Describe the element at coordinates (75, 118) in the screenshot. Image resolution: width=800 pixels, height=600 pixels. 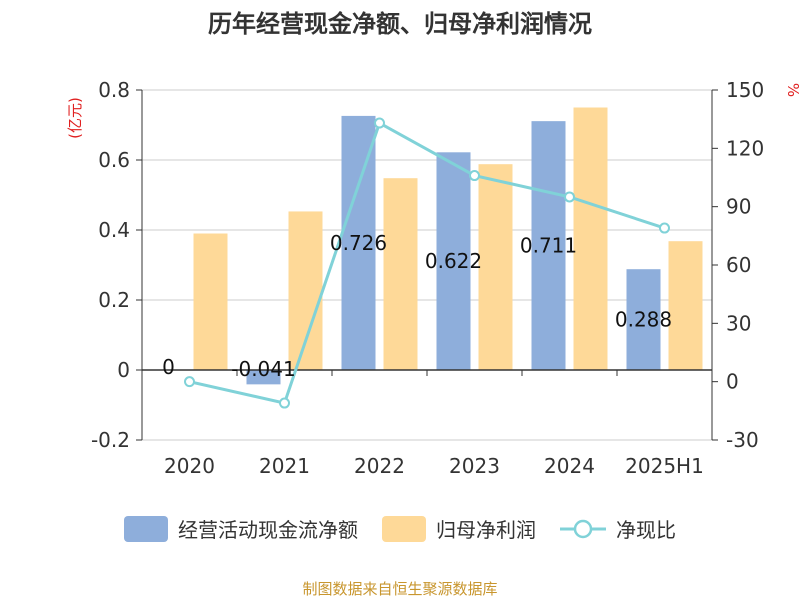
I see `y-left-axis-label: (亿元)` at that location.